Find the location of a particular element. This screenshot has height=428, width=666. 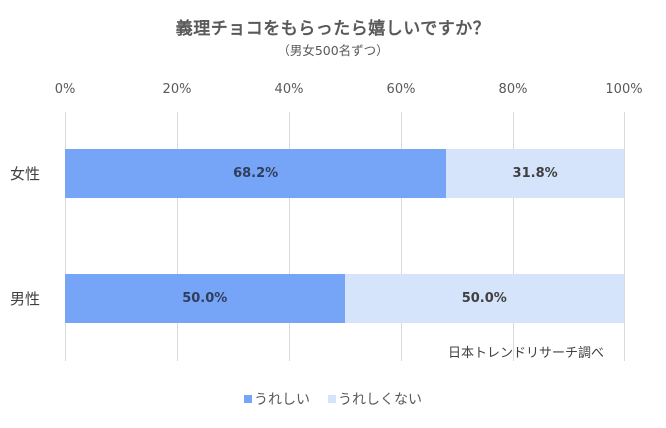

legend-item-not-happy: うれしくない is located at coordinates (375, 399).